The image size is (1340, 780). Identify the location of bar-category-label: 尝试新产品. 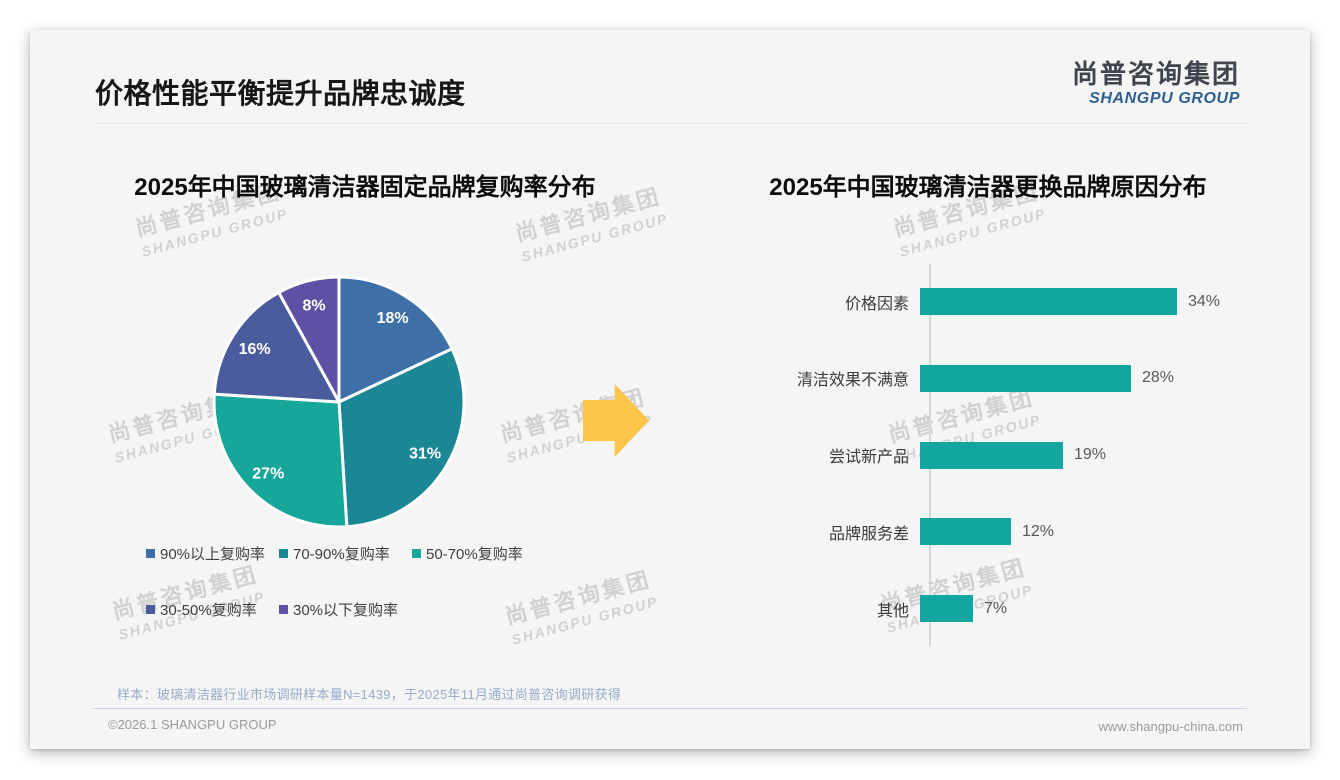
(868, 457).